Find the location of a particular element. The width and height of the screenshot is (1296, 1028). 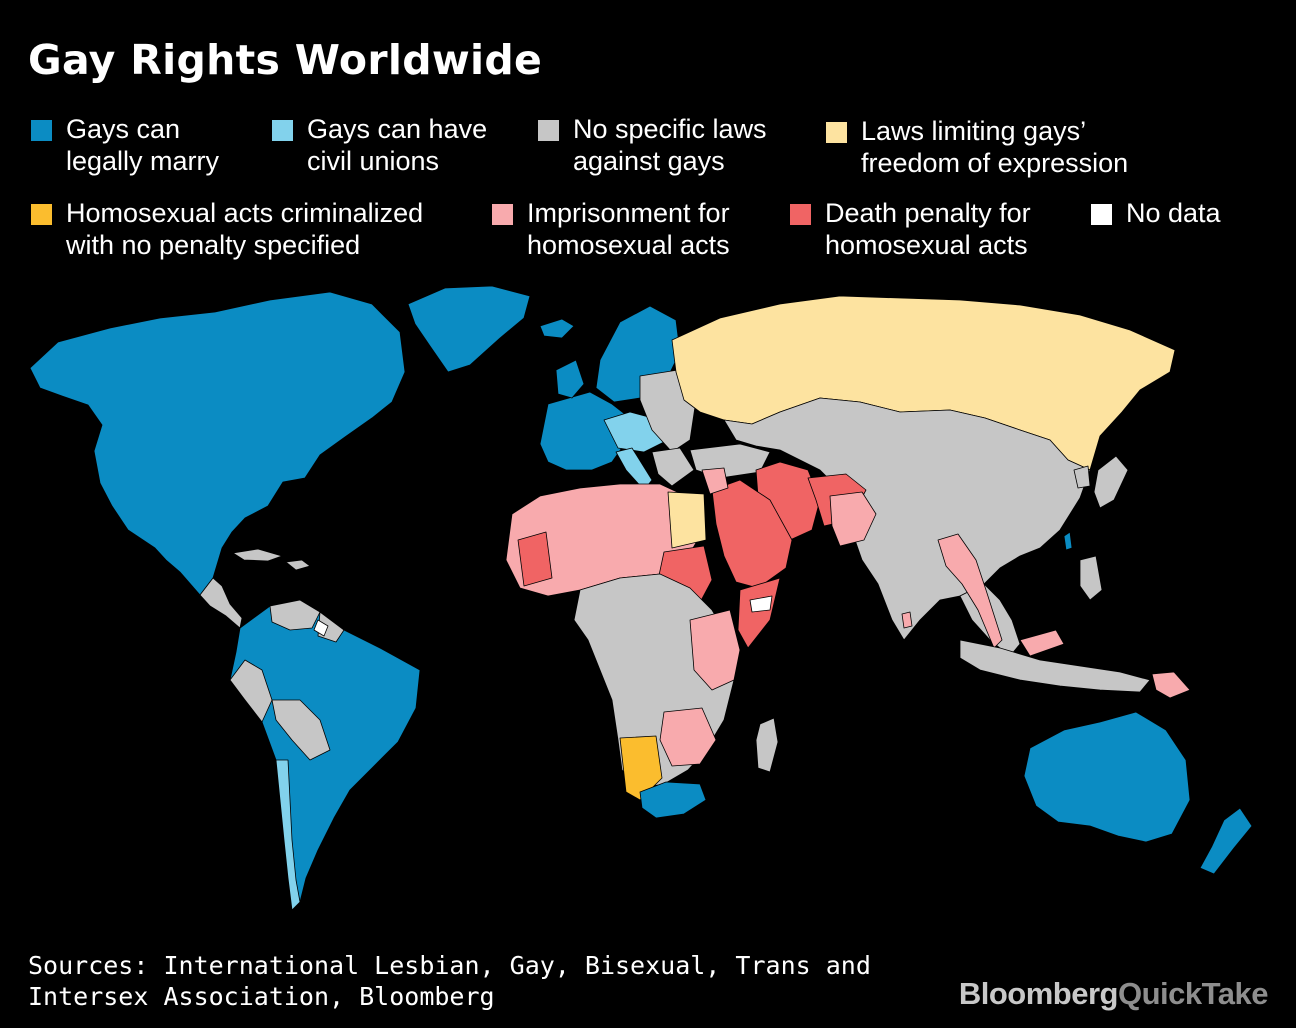

legend-swatch-no-data is located at coordinates (1101, 214).